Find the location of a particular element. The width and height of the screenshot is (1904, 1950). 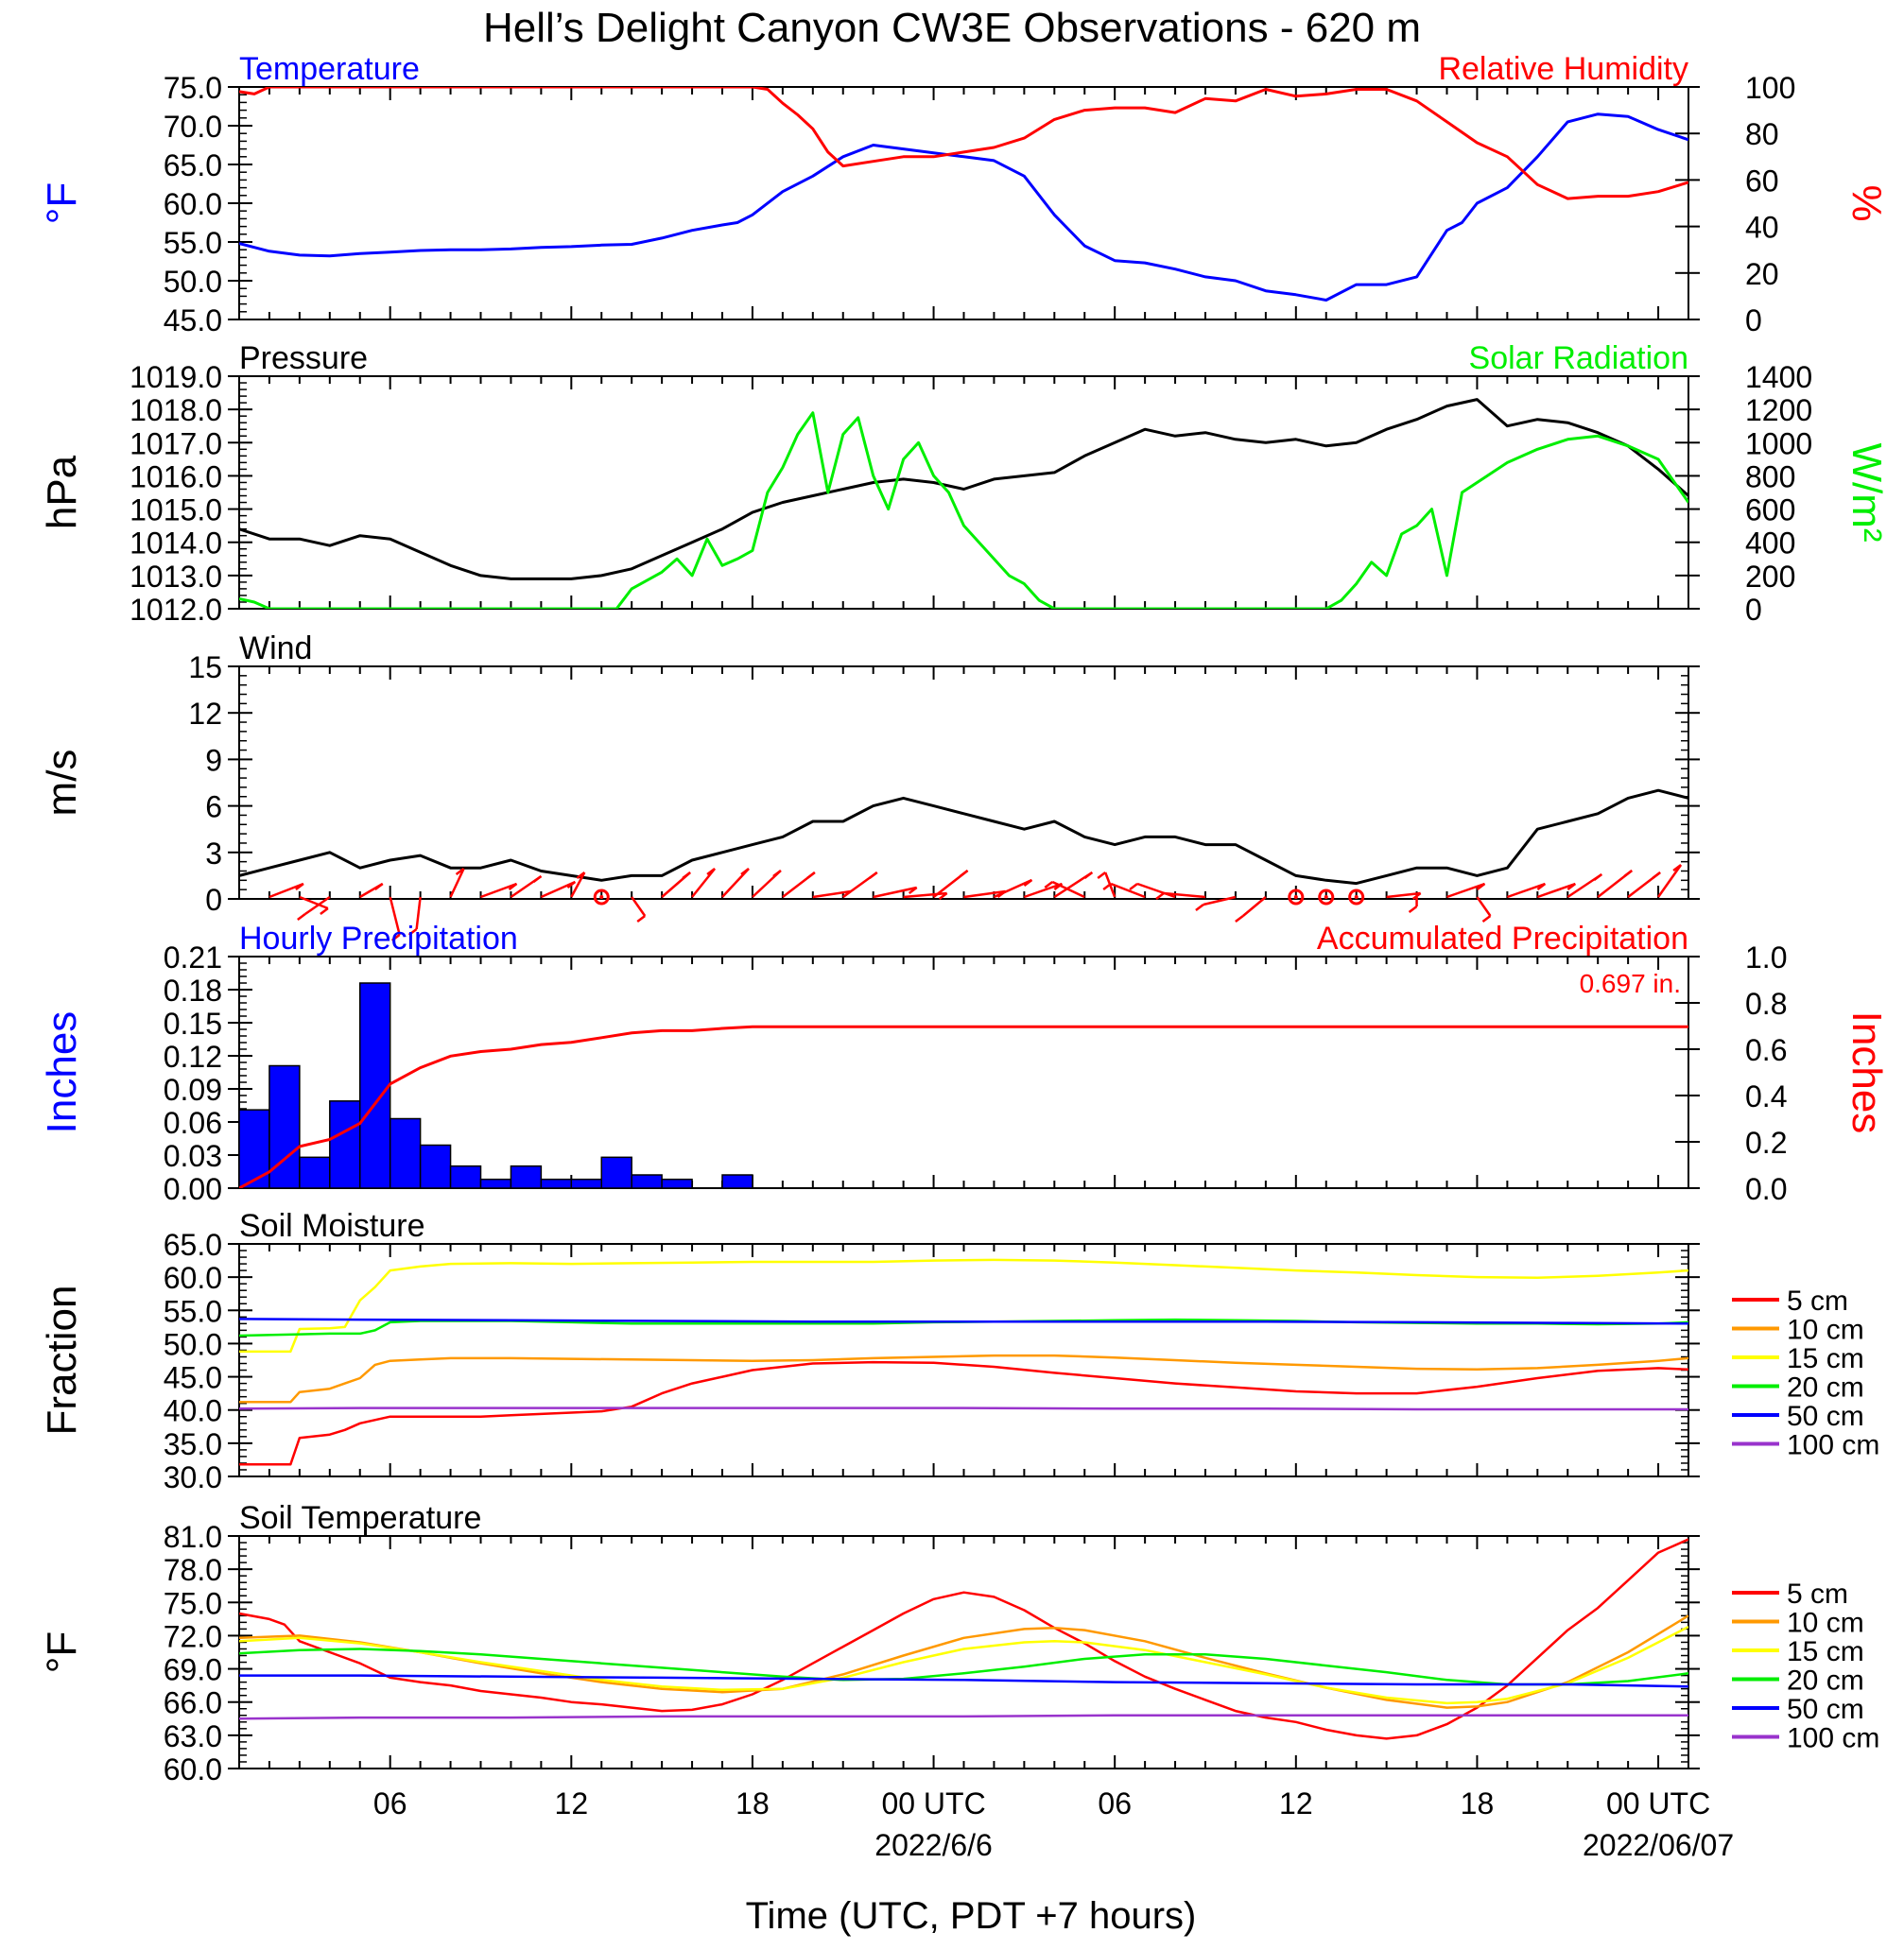

legend-label: 100 cm is located at coordinates (1833, 1445).